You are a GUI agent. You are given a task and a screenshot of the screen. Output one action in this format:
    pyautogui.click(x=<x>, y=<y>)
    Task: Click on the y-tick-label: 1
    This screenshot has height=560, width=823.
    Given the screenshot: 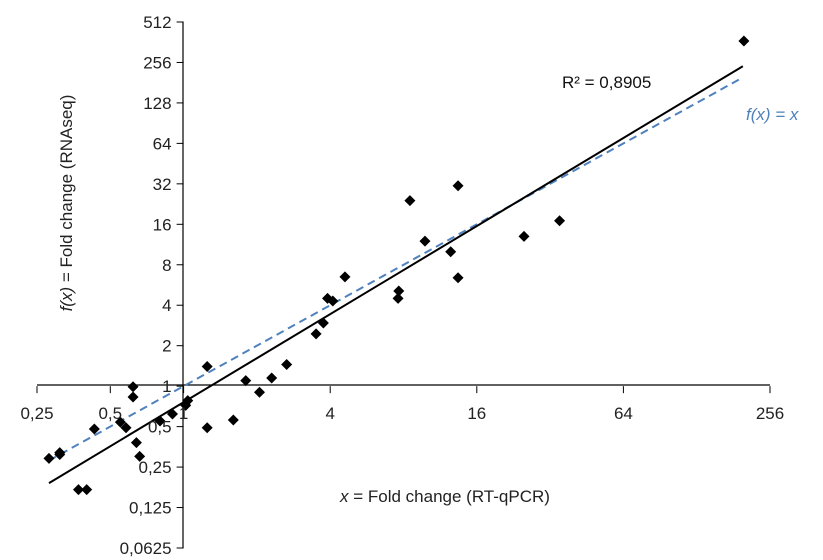 What is the action you would take?
    pyautogui.click(x=166, y=386)
    